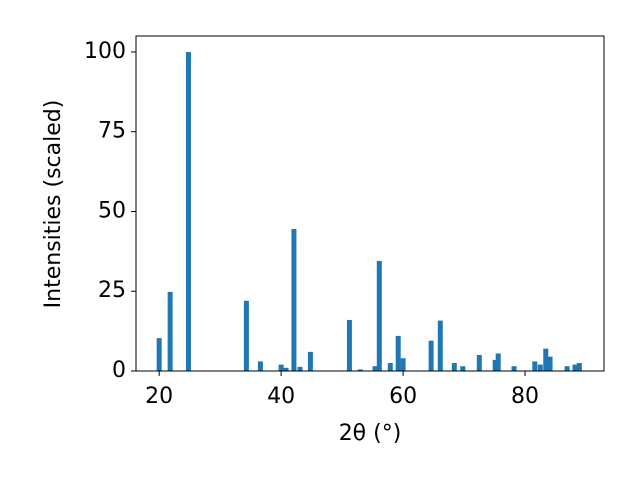 This screenshot has height=480, width=640. What do you see at coordinates (525, 396) in the screenshot?
I see `x-tick-label: 80` at bounding box center [525, 396].